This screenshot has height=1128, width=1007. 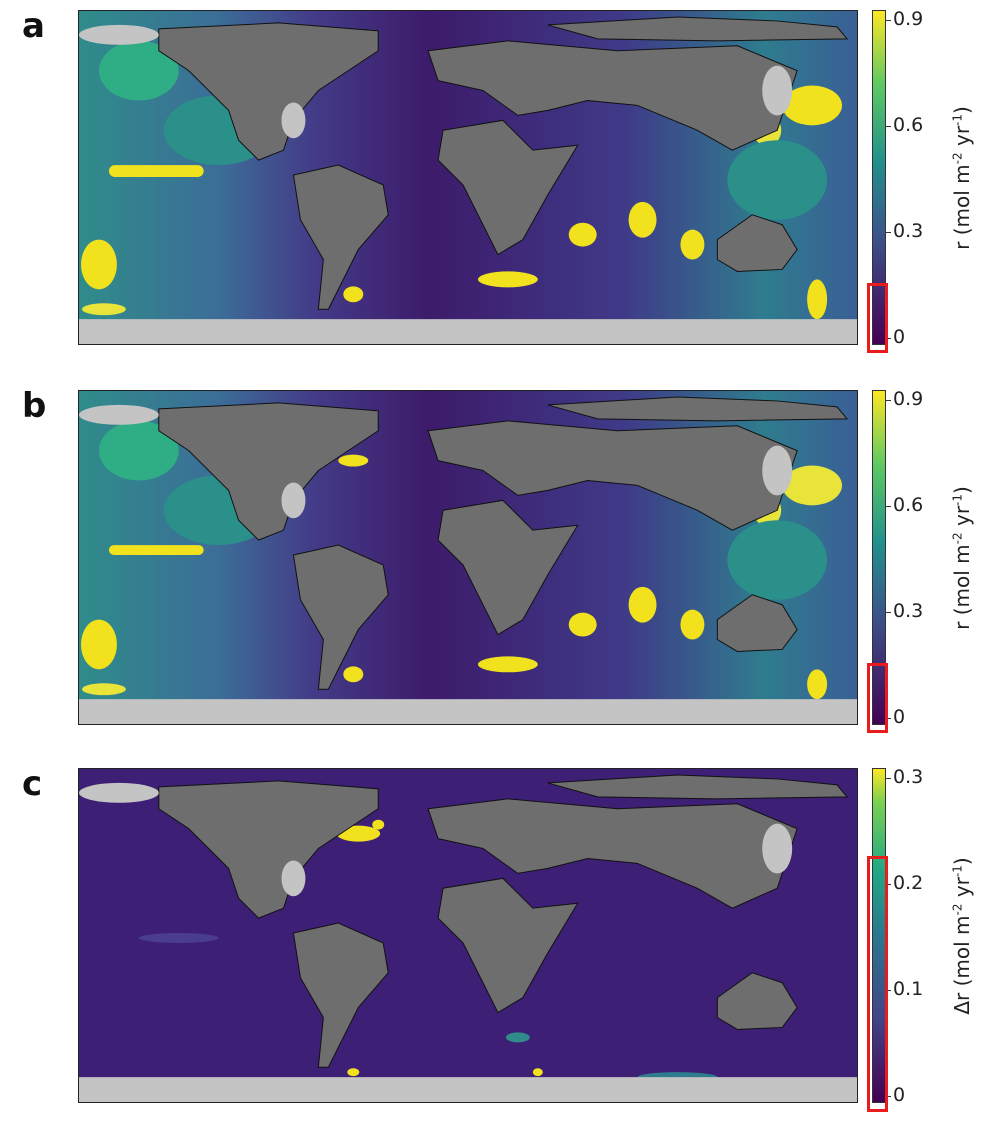 What do you see at coordinates (34, 406) in the screenshot?
I see `panel-letter: b` at bounding box center [34, 406].